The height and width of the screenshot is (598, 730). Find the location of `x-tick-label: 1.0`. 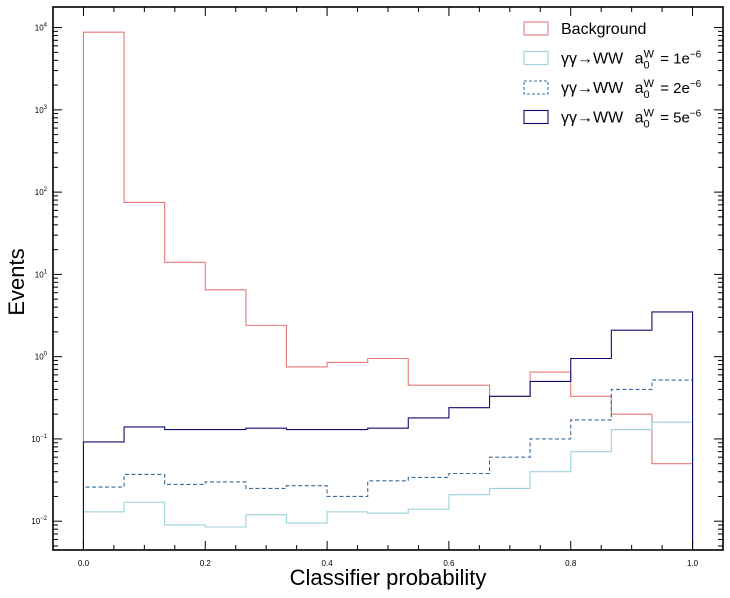

x-tick-label: 1.0 is located at coordinates (693, 563).